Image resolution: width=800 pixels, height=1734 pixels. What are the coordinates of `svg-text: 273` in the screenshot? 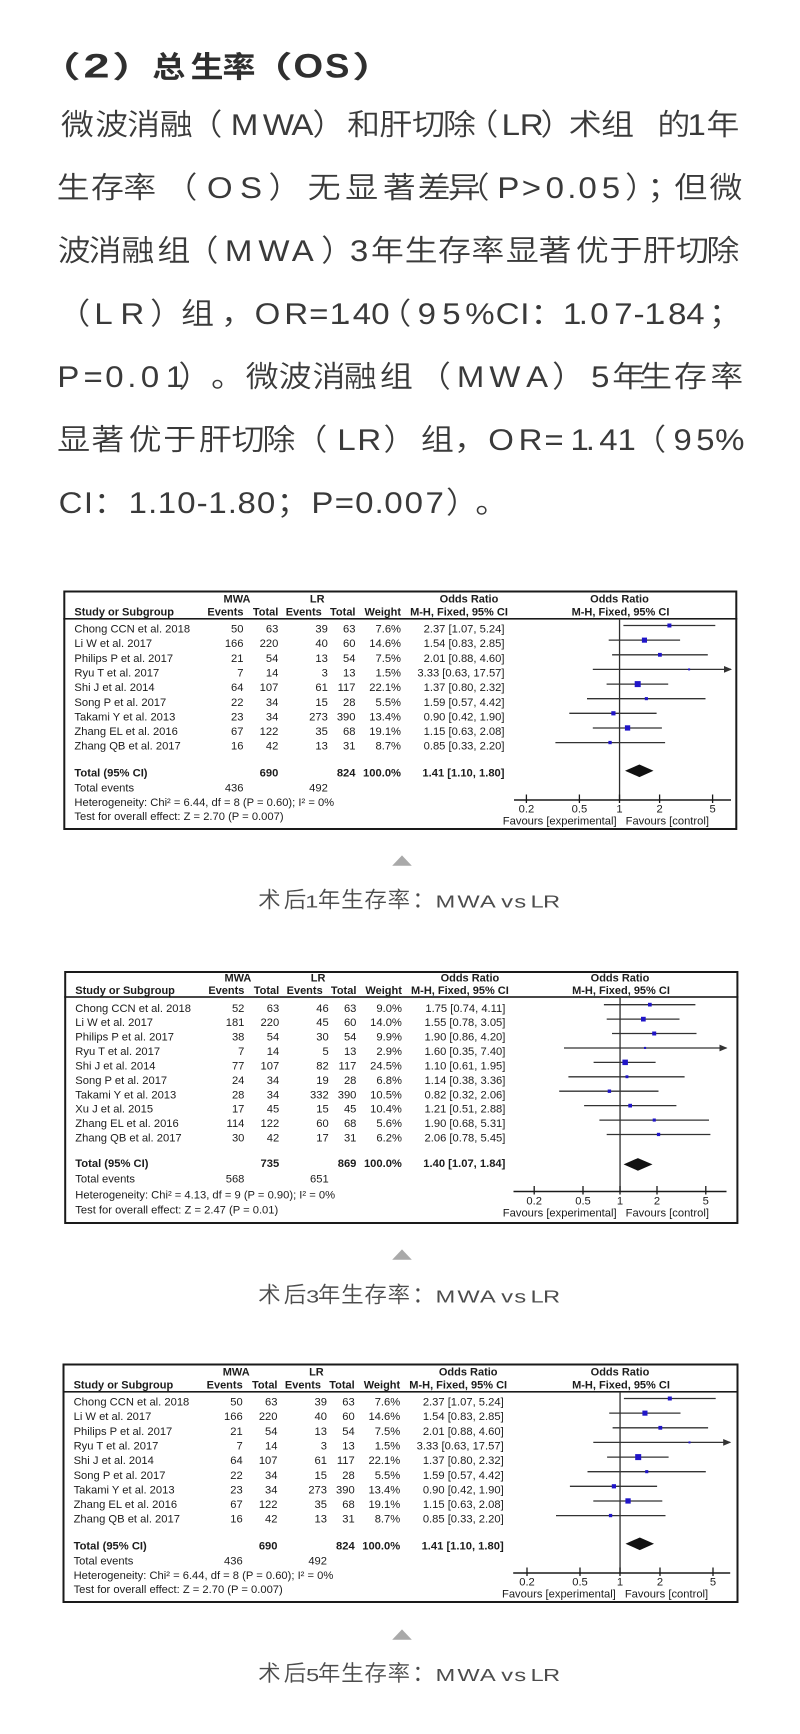 It's located at (317, 1490).